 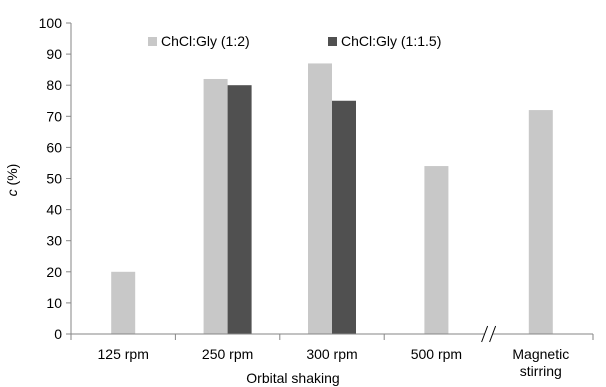 I want to click on x-tick-label: 300 rpm, so click(x=331, y=354).